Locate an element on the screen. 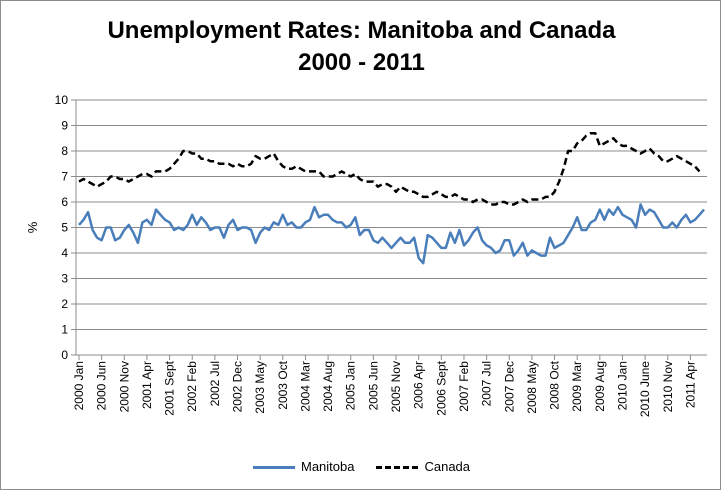  x-tick-label-16: 2006 Sept is located at coordinates (441, 387).